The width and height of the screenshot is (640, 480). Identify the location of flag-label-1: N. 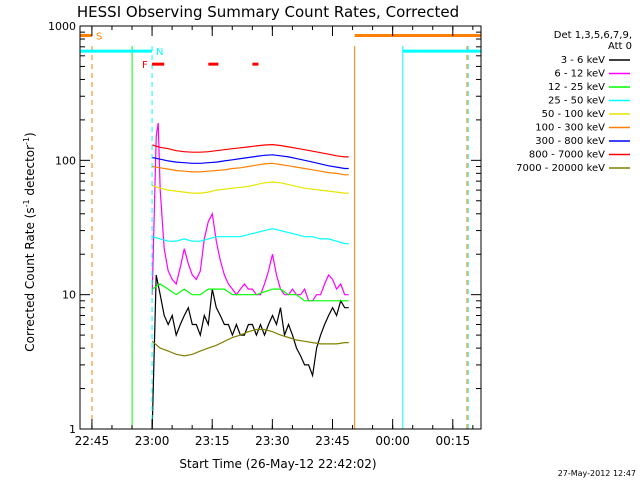
(159, 52).